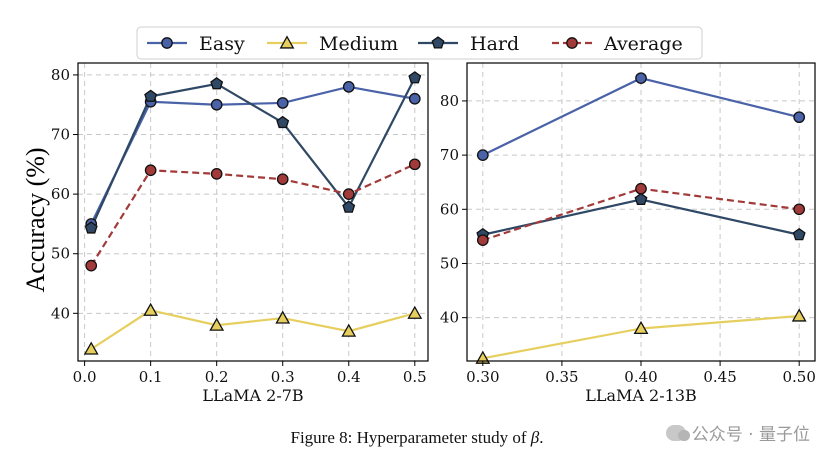 The width and height of the screenshot is (834, 462). Describe the element at coordinates (167, 43) in the screenshot. I see `legend-marker-easy` at that location.